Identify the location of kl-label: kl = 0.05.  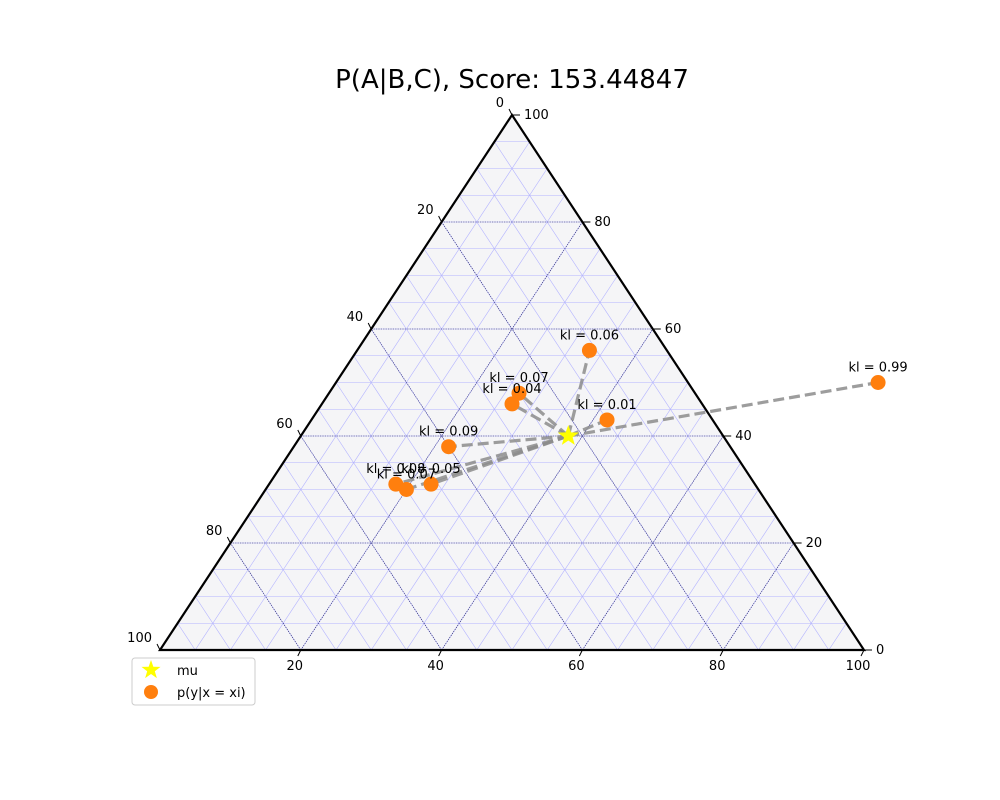
(430, 469).